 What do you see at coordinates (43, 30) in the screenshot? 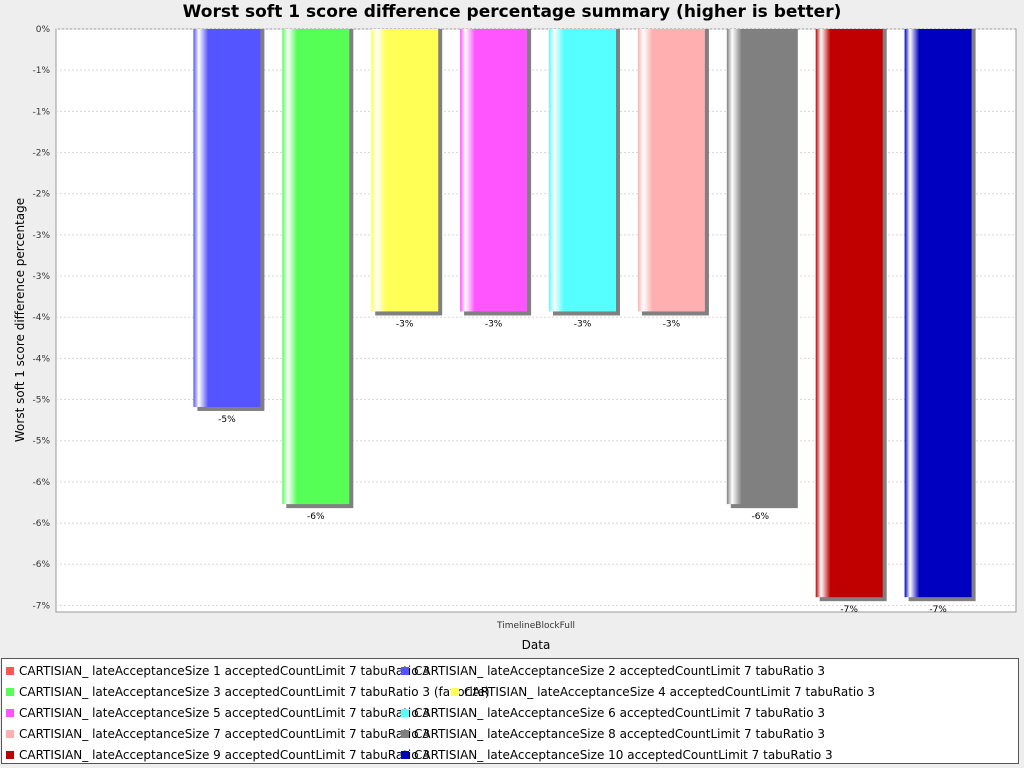
I see `y-tick-label: 0%` at bounding box center [43, 30].